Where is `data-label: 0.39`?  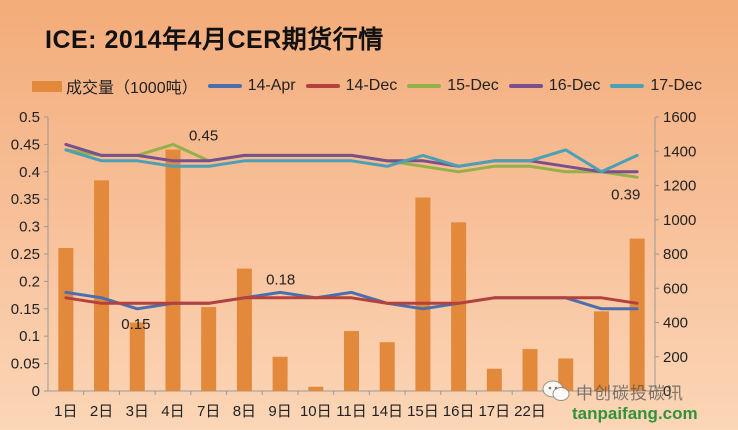
data-label: 0.39 is located at coordinates (625, 194).